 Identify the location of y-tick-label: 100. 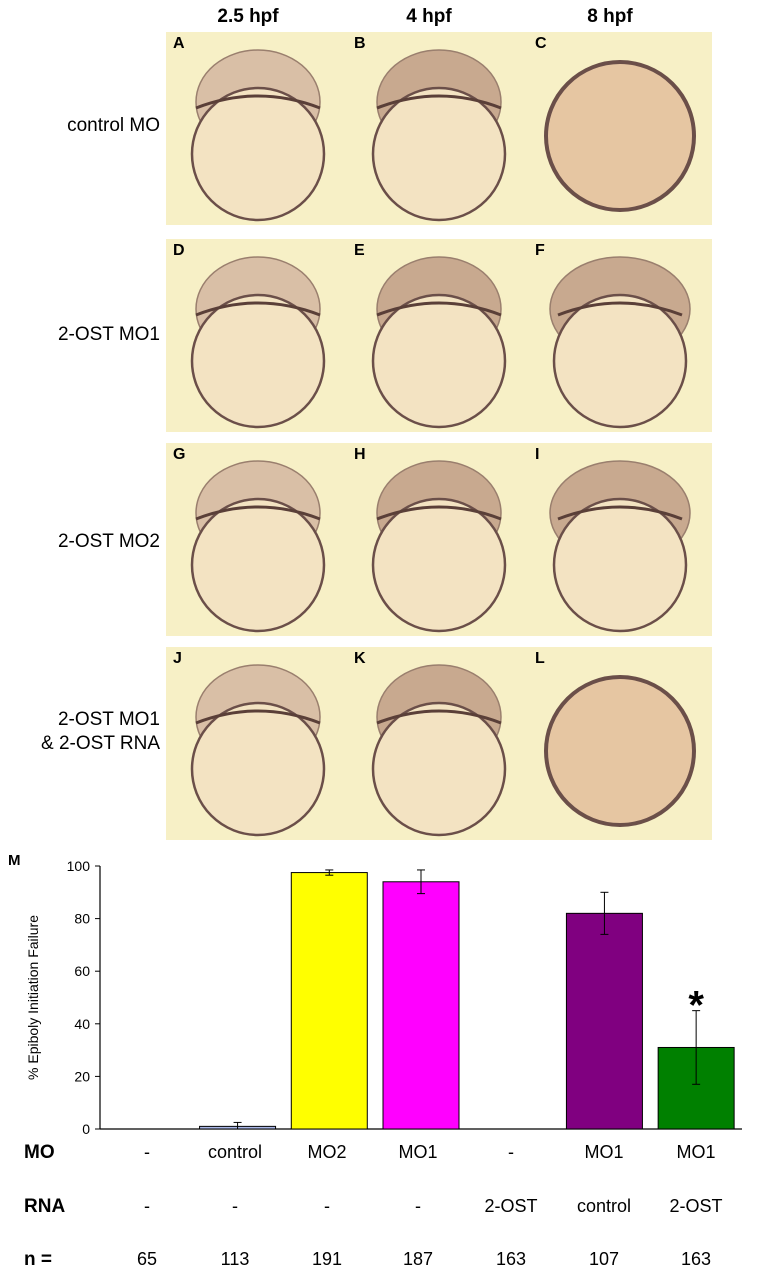
(79, 866).